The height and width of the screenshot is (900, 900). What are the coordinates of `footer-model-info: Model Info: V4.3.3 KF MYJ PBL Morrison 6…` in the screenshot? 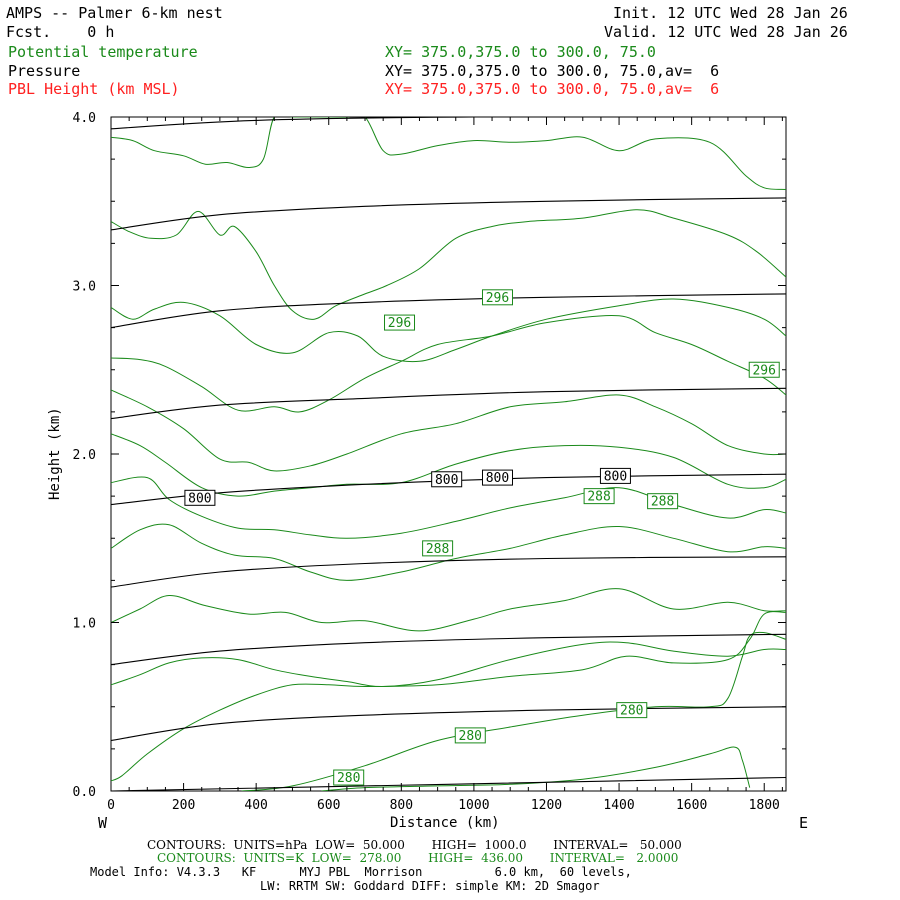 It's located at (361, 872).